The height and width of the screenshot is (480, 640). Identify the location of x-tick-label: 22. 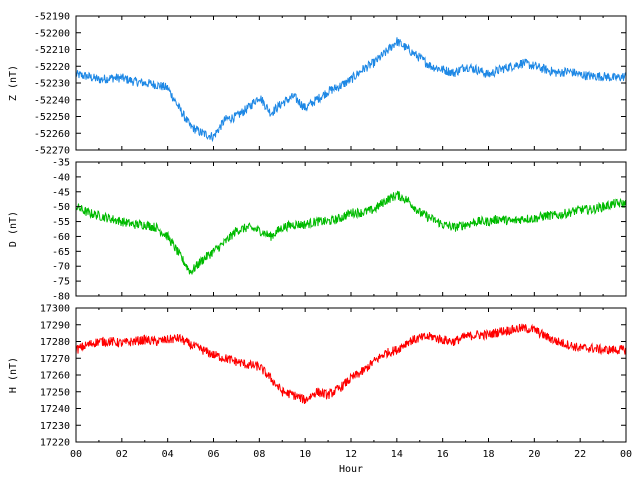
(580, 454).